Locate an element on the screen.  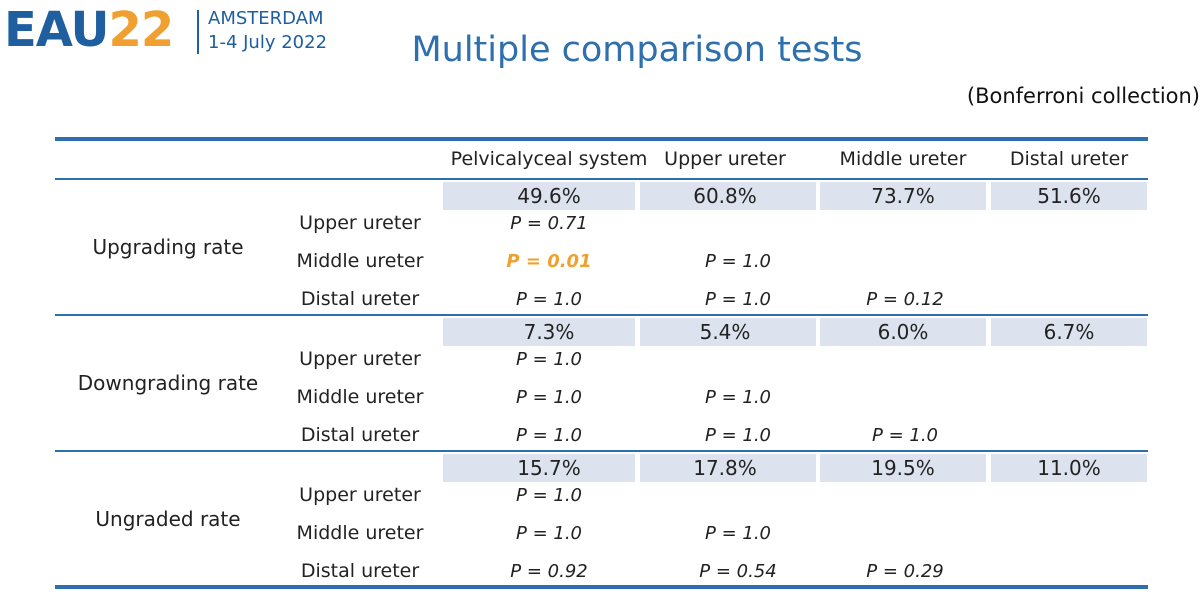
p-value: P = 0.29 is located at coordinates (905, 571).